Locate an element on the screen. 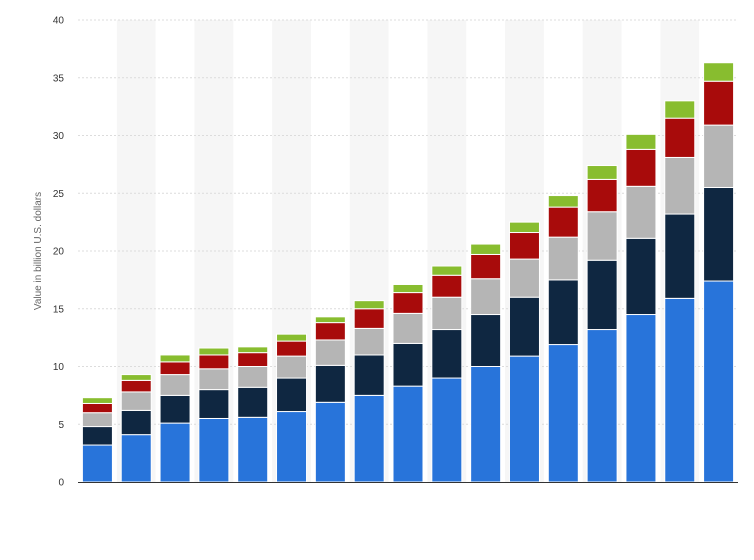 The height and width of the screenshot is (560, 754). y-tick-label: 0 is located at coordinates (61, 483).